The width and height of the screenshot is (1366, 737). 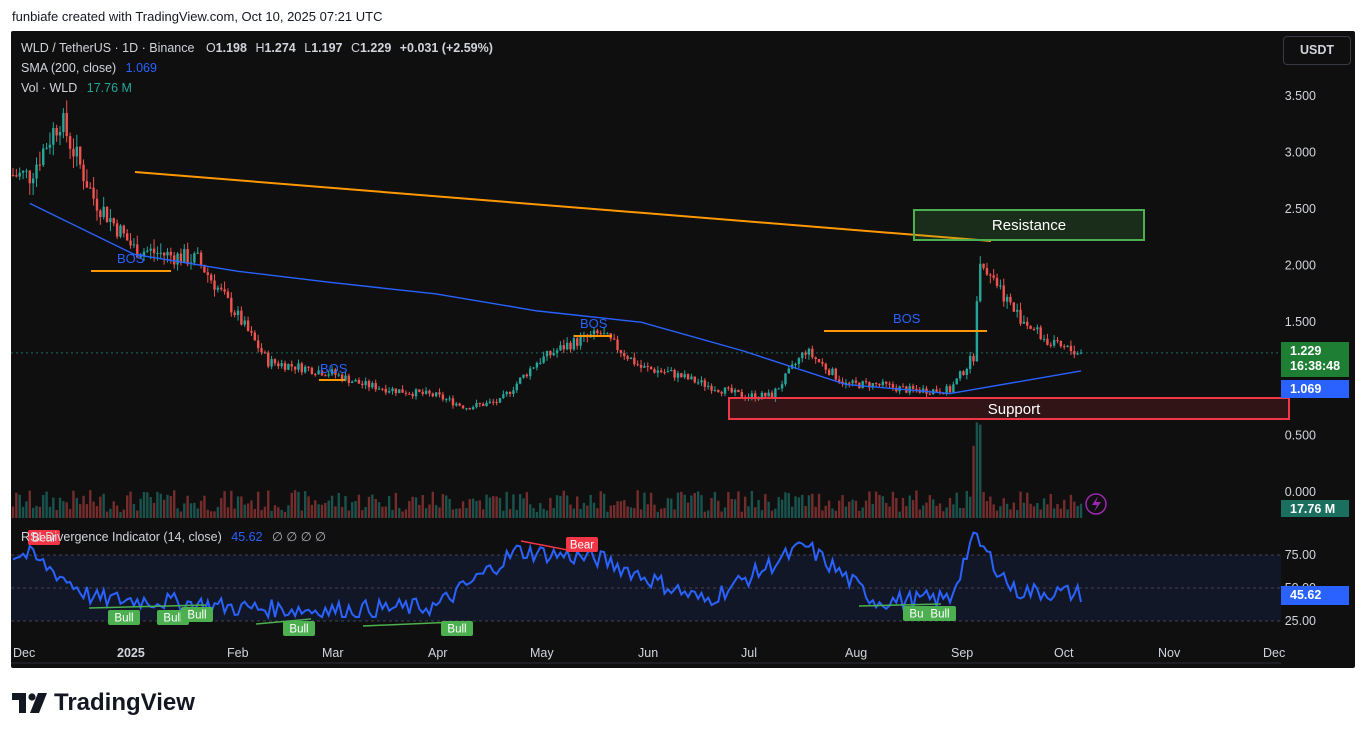 I want to click on close-label: C, so click(x=355, y=48).